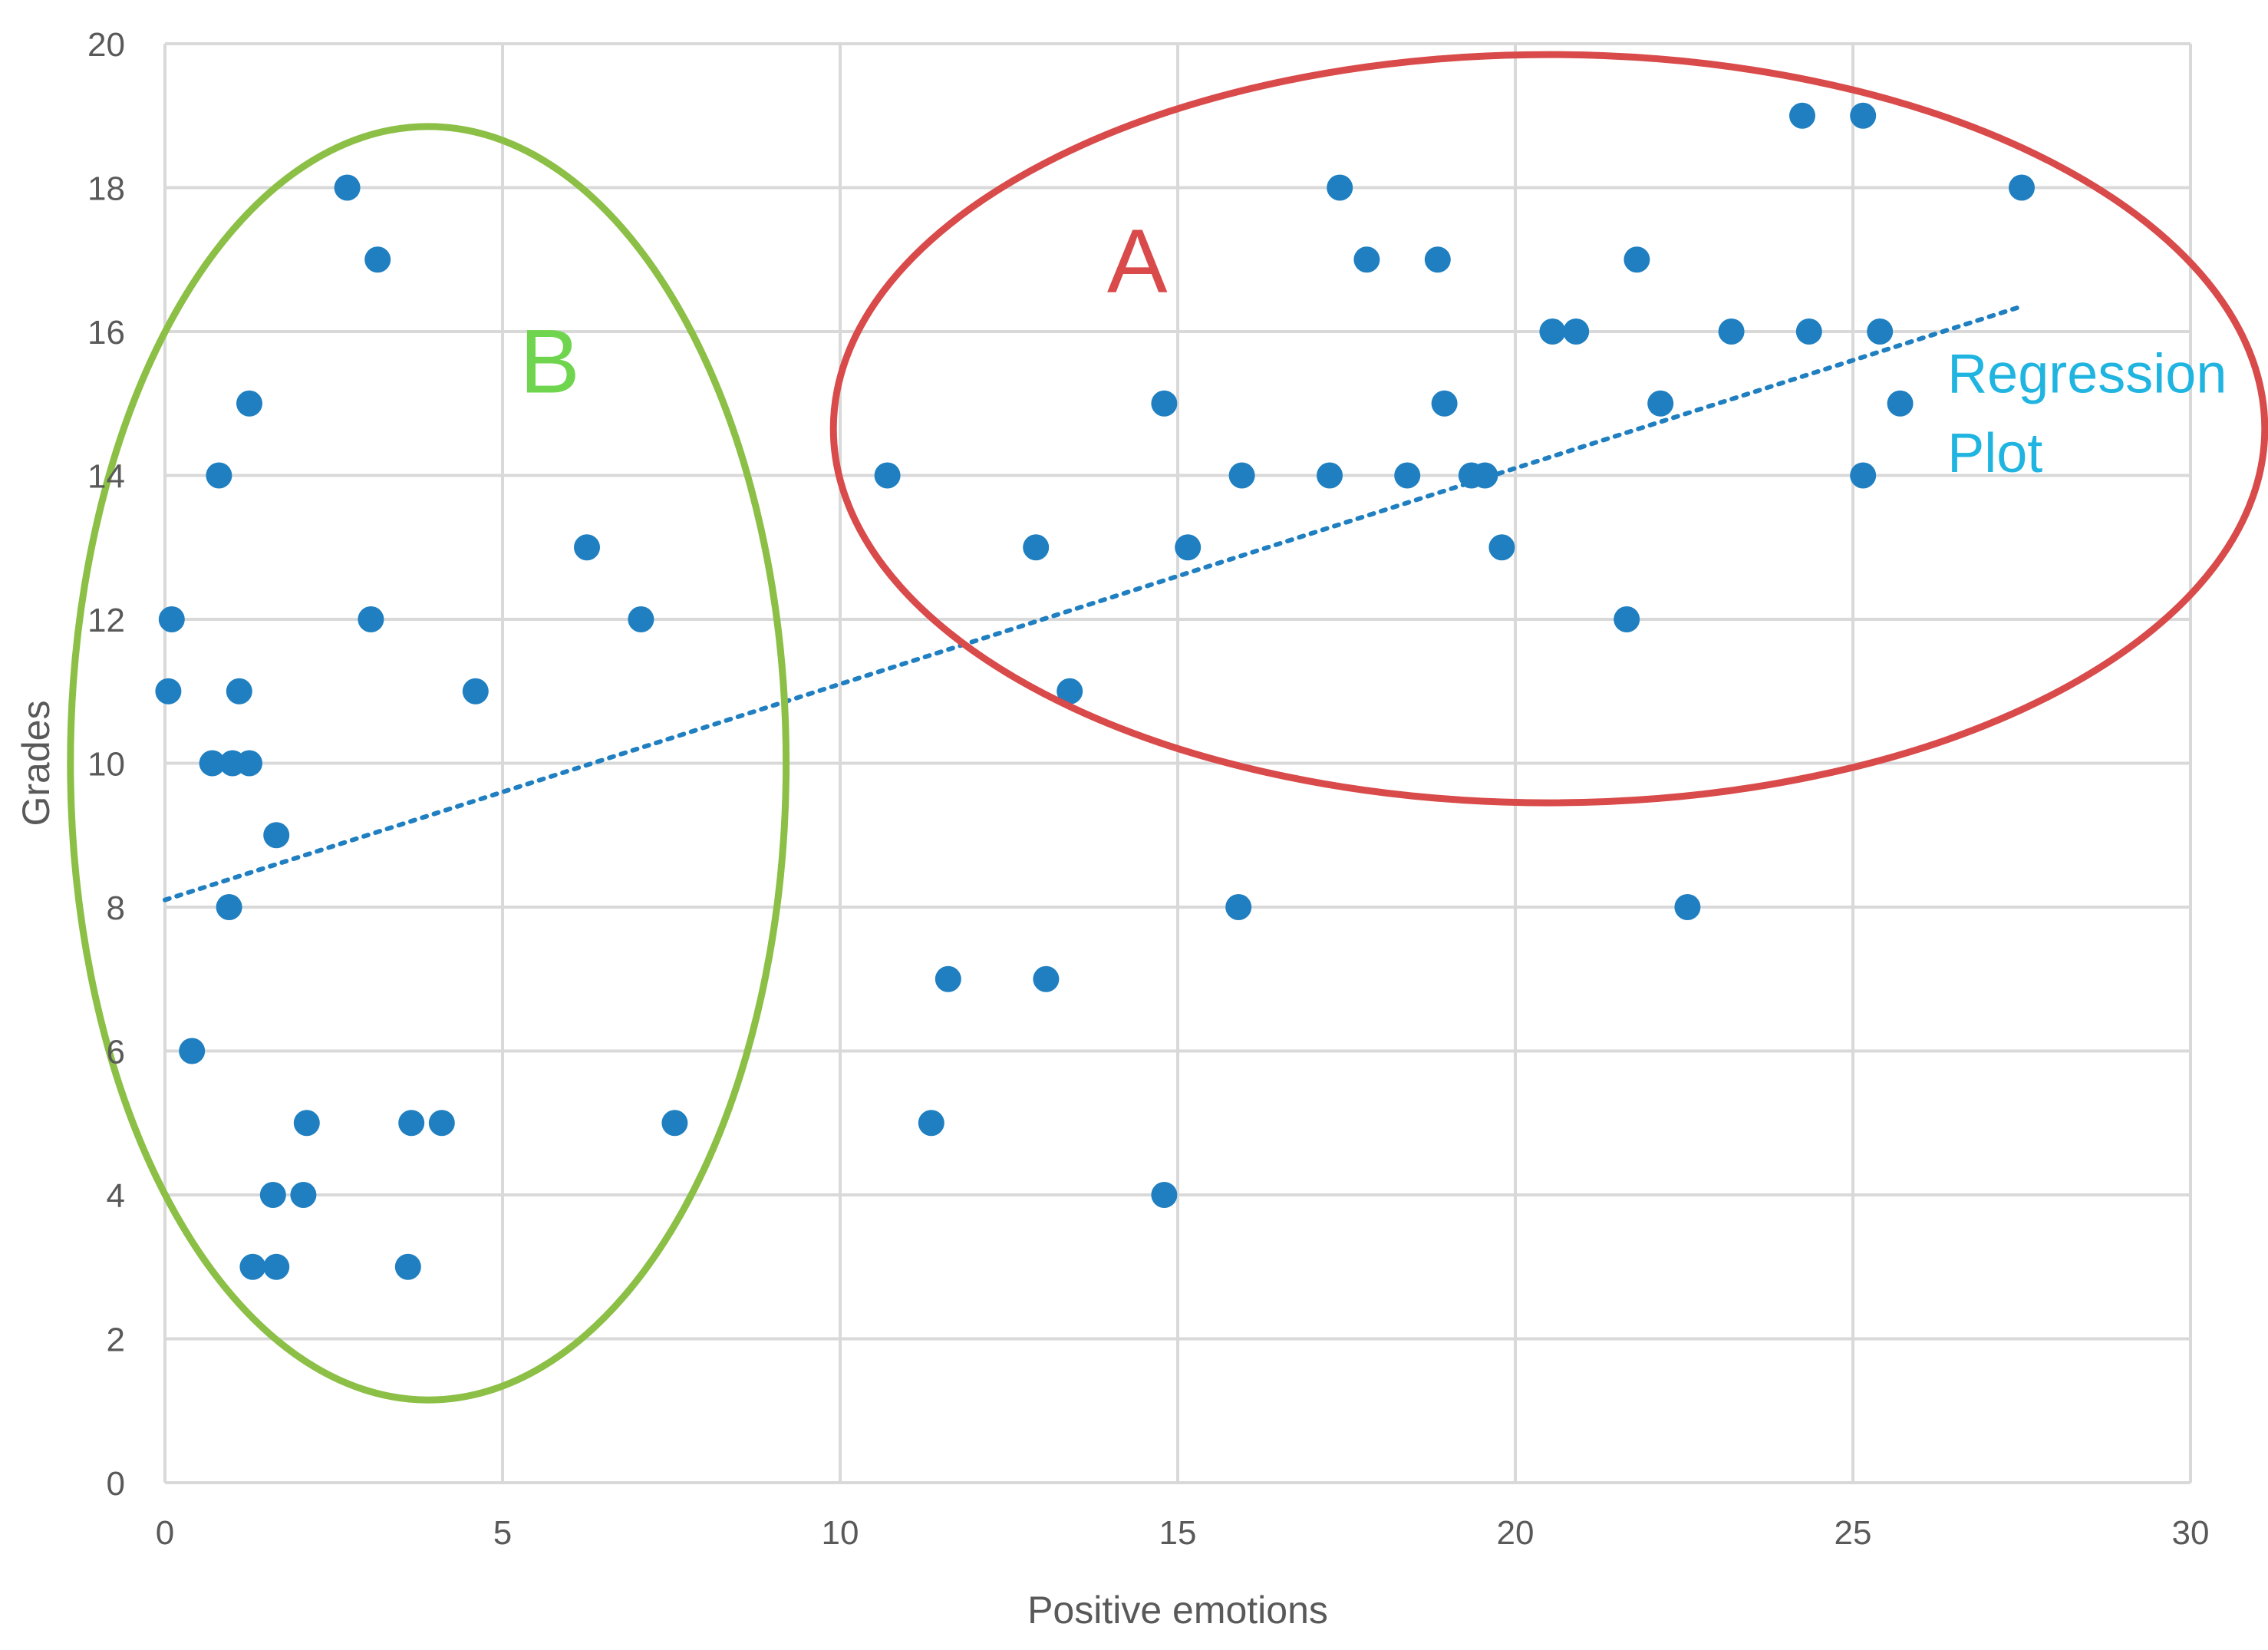 The width and height of the screenshot is (2268, 1650). I want to click on x-tick-label: 15, so click(1178, 1533).